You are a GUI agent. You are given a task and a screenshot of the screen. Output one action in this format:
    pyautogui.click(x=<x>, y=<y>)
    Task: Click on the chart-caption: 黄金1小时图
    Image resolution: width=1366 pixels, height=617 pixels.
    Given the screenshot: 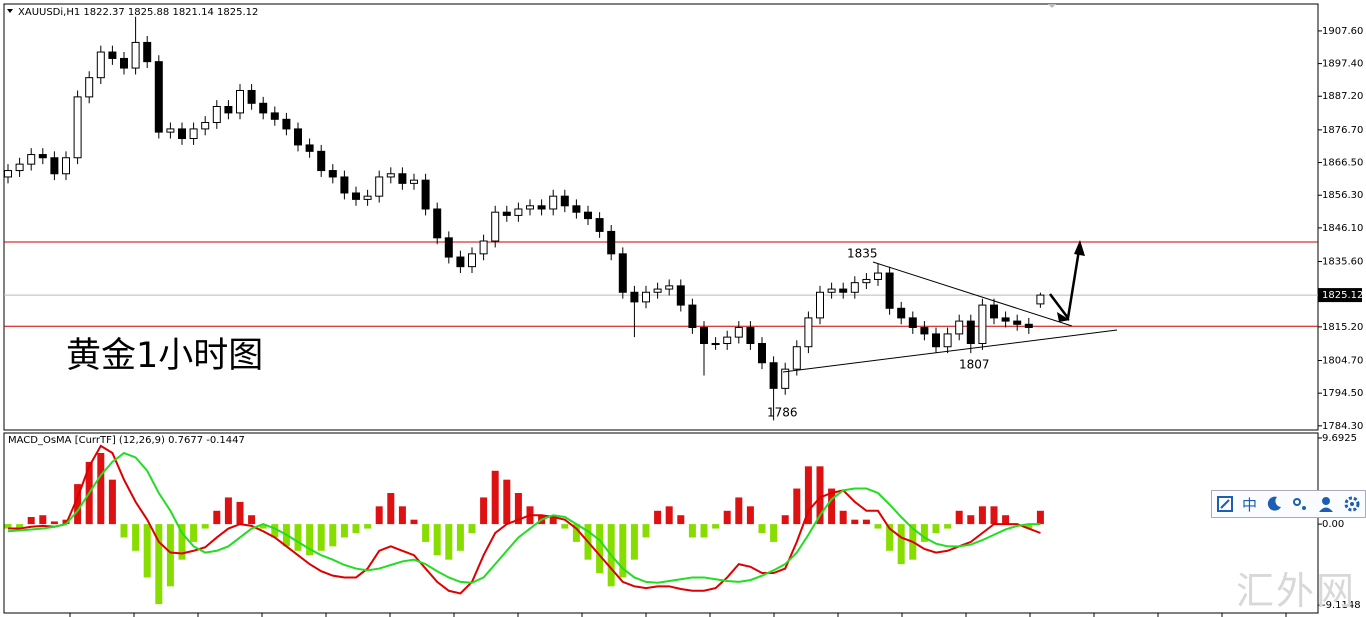 What is the action you would take?
    pyautogui.click(x=164, y=356)
    